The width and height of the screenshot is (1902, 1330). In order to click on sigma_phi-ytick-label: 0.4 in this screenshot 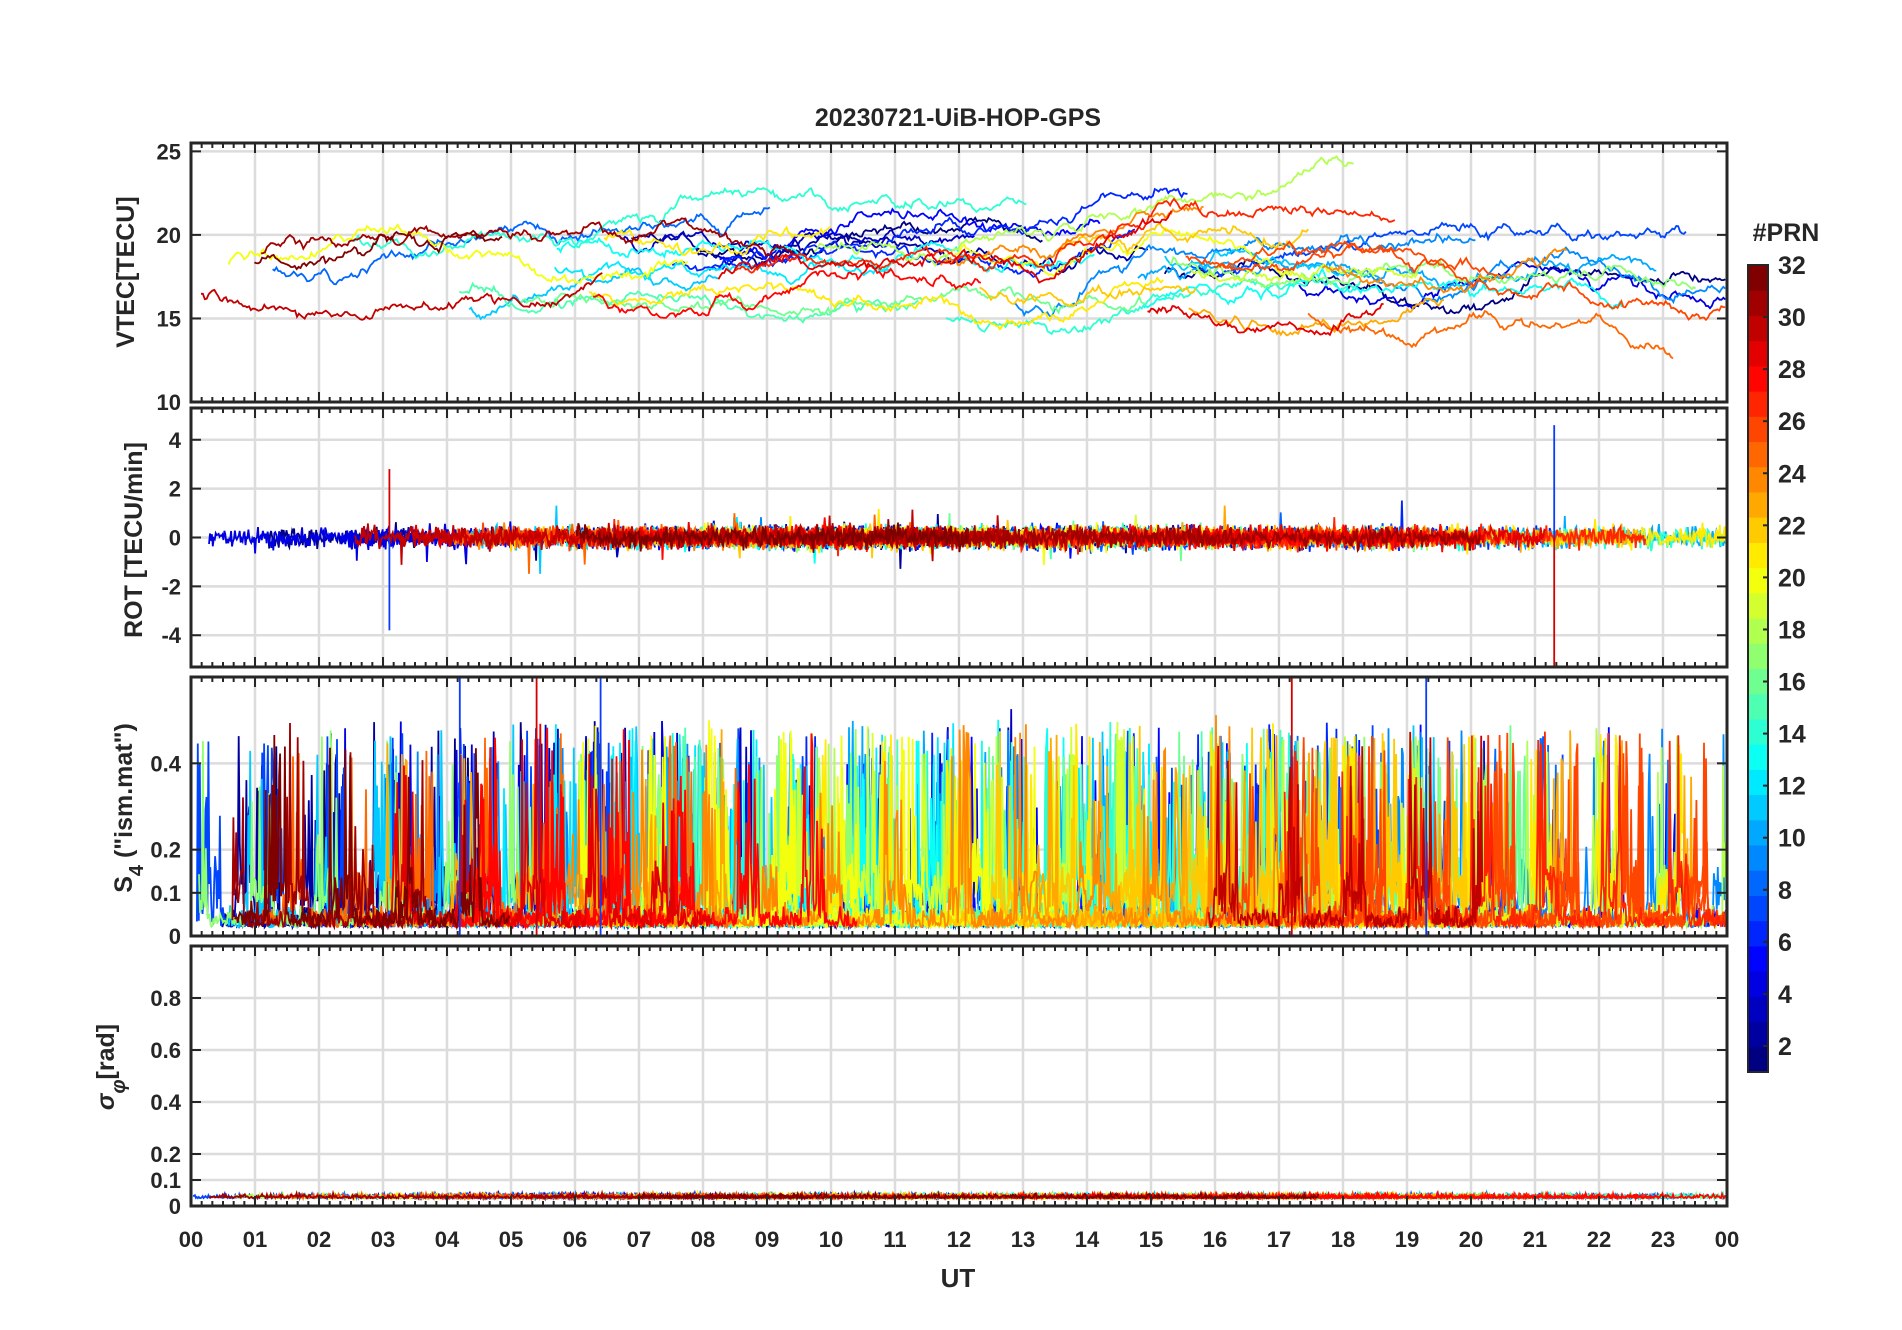, I will do `click(165, 1102)`.